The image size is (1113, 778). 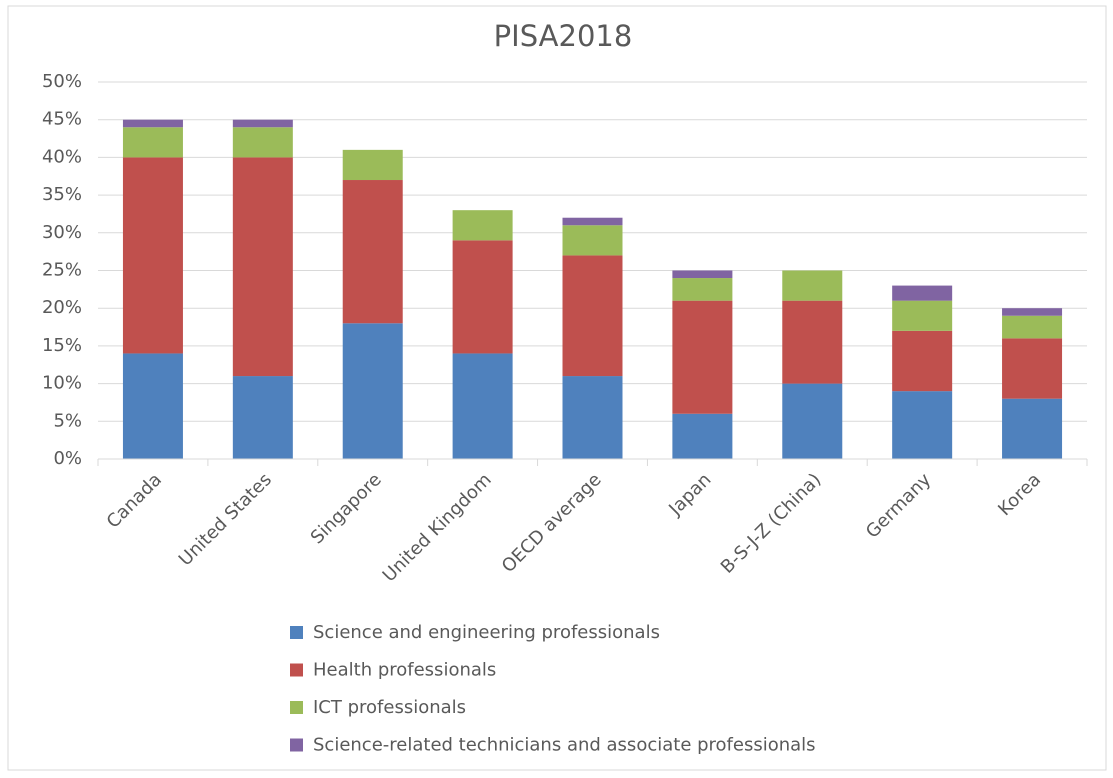 I want to click on y-tick-label: 50%, so click(x=62, y=81).